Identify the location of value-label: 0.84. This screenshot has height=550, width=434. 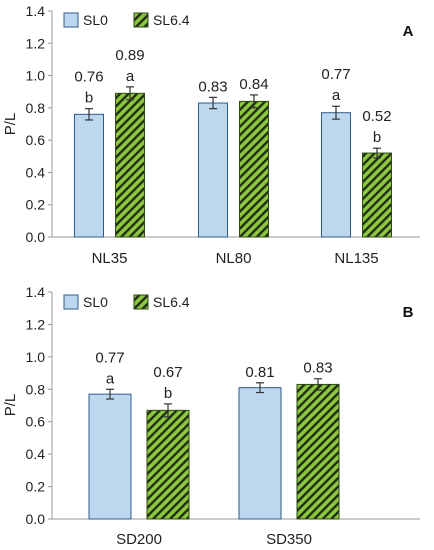
(253, 84).